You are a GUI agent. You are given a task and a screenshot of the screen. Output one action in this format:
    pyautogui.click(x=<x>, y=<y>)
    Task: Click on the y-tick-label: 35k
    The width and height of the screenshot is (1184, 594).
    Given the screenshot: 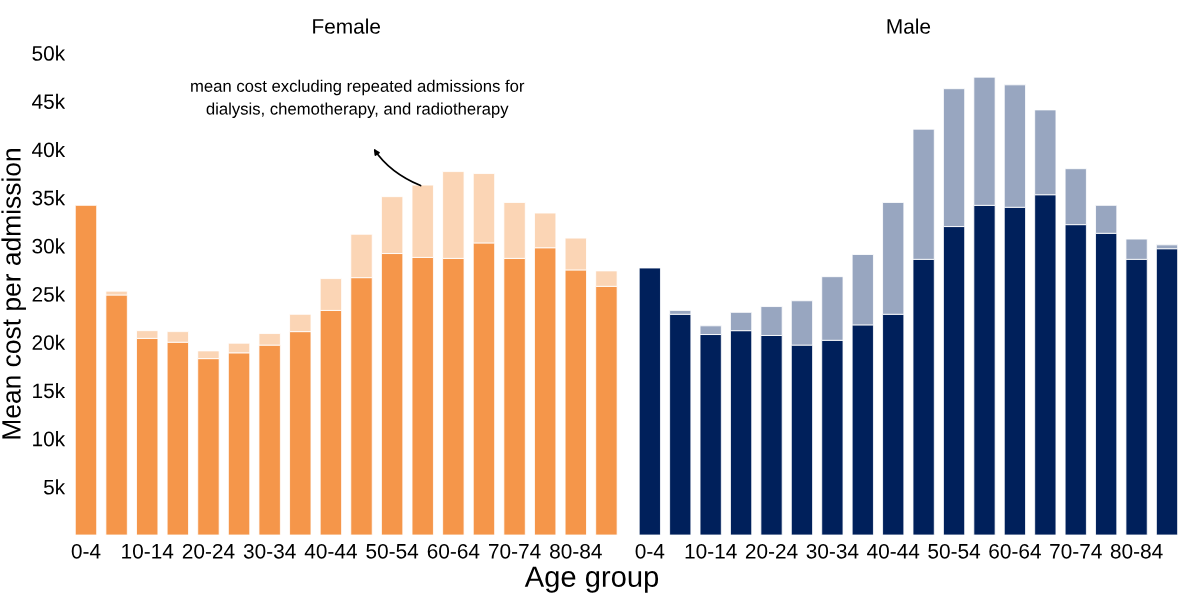 What is the action you would take?
    pyautogui.click(x=49, y=198)
    